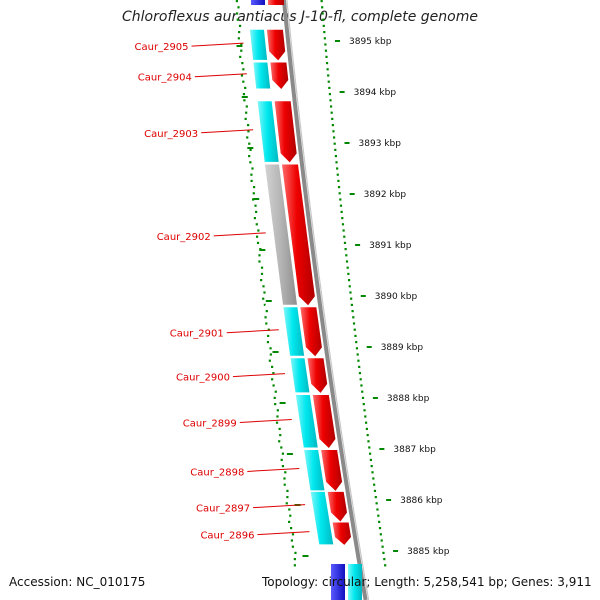  Describe the element at coordinates (162, 47) in the screenshot. I see `gene-label: Caur_2905` at that location.